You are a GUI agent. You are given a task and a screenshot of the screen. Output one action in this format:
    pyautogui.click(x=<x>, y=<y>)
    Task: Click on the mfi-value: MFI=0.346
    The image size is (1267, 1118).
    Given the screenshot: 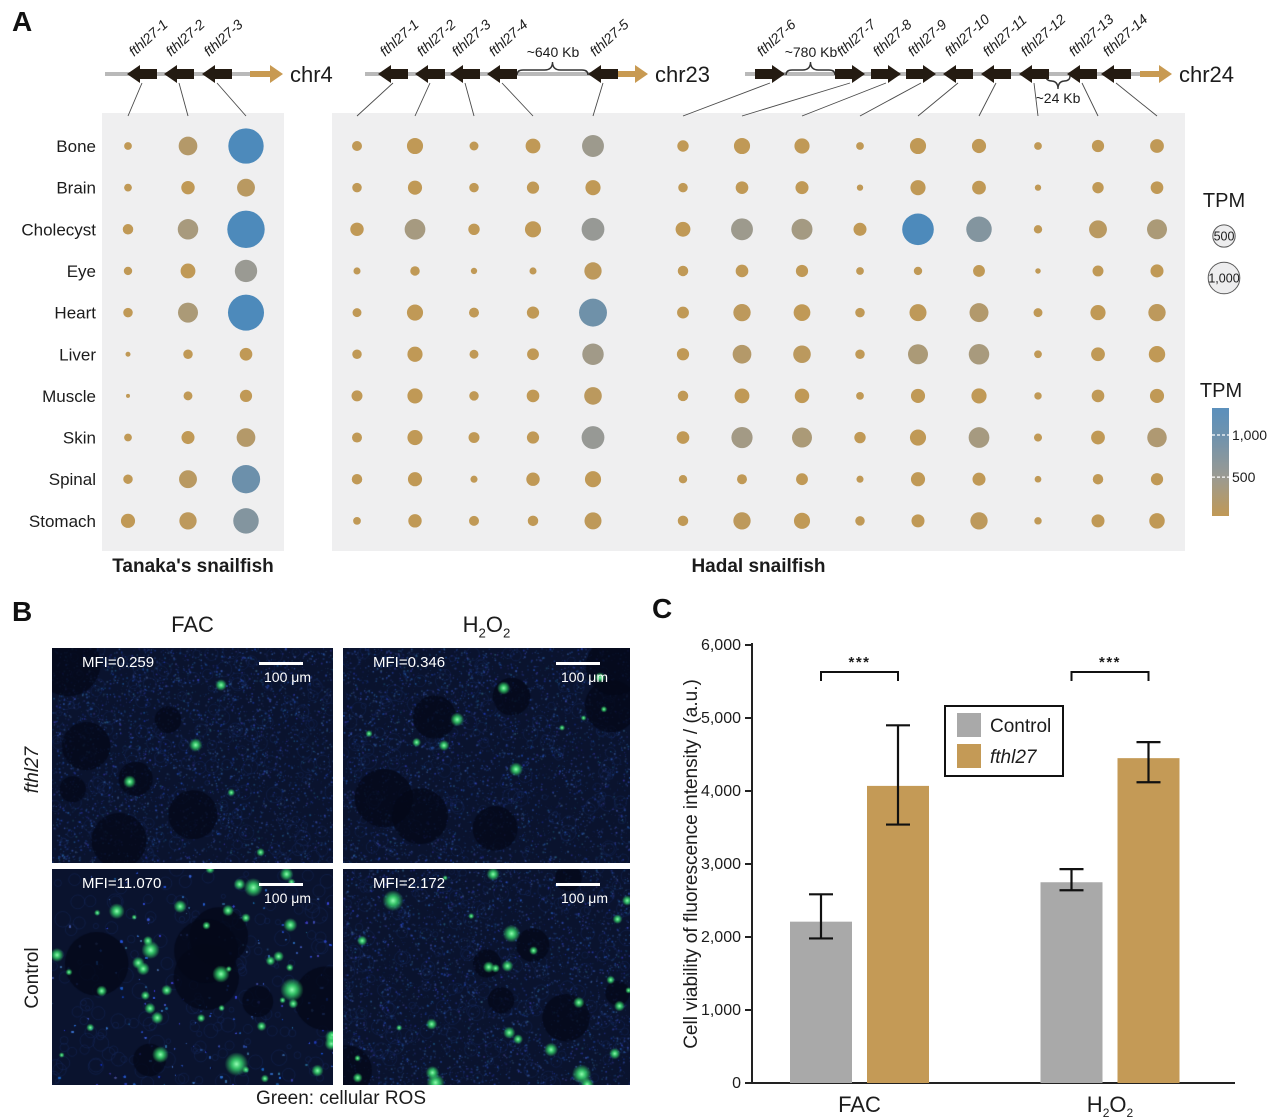 What is the action you would take?
    pyautogui.click(x=409, y=662)
    